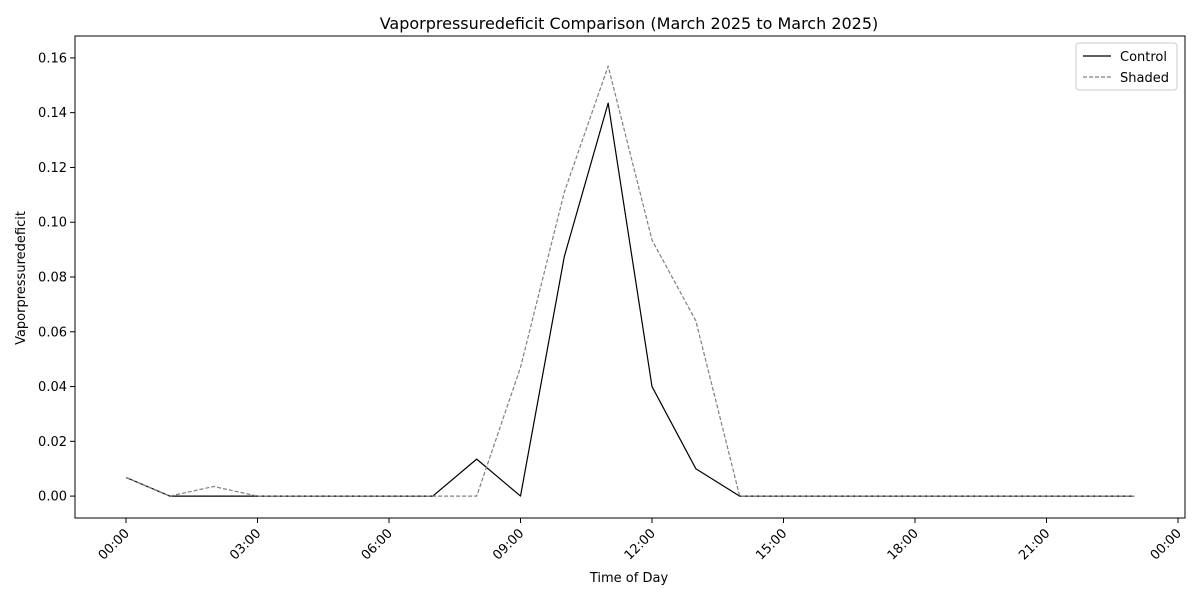 This screenshot has height=600, width=1200. Describe the element at coordinates (903, 544) in the screenshot. I see `x-tick-label: 18:00` at that location.